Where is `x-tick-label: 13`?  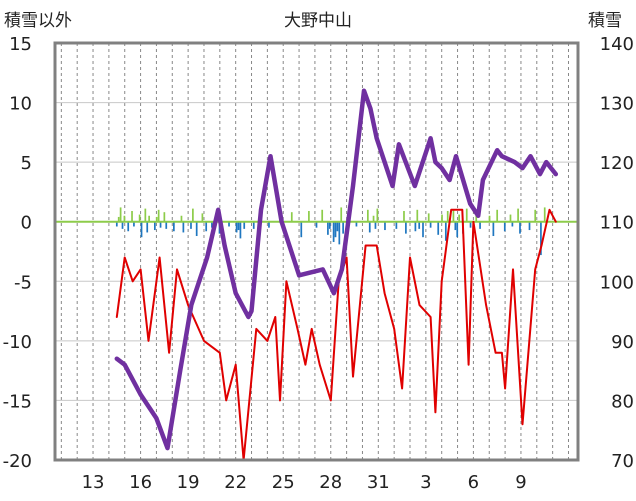 x-tick-label: 13 is located at coordinates (93, 482).